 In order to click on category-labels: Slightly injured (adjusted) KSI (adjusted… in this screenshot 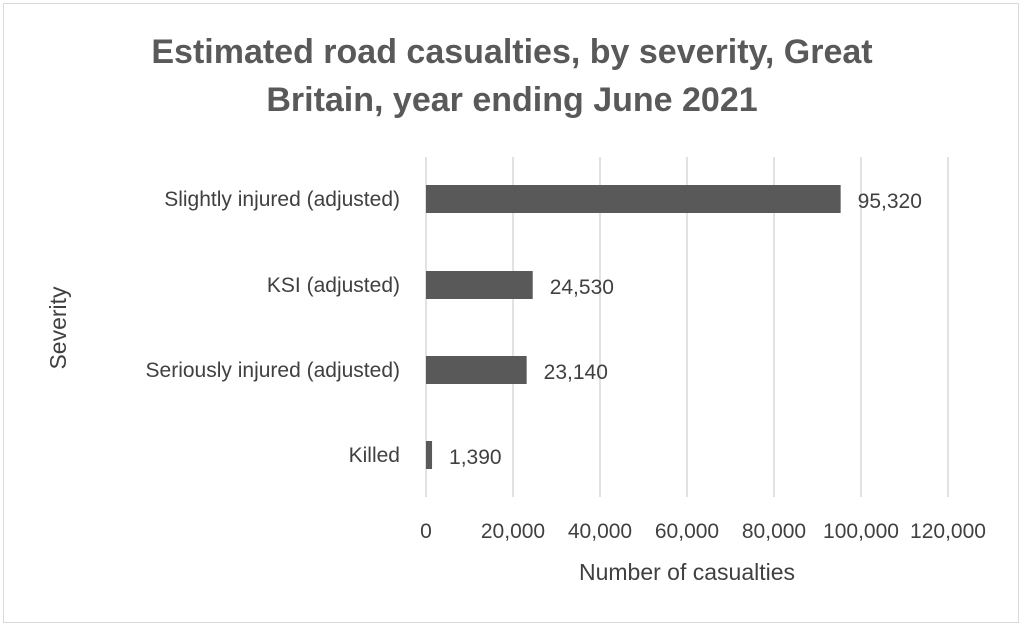, I will do `click(273, 327)`.